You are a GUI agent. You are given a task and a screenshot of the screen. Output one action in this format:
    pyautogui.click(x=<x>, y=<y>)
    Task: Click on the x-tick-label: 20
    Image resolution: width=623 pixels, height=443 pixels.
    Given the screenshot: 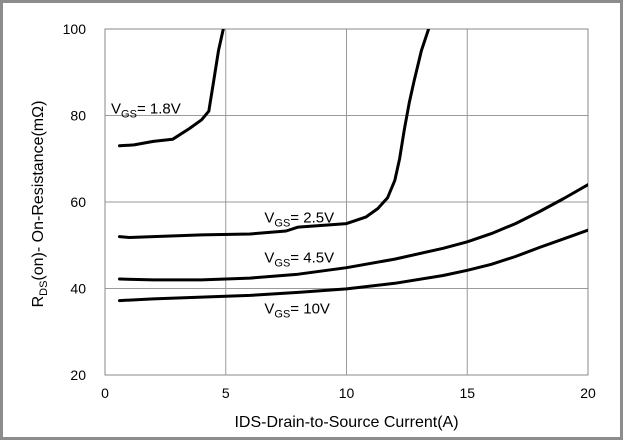 What is the action you would take?
    pyautogui.click(x=588, y=393)
    